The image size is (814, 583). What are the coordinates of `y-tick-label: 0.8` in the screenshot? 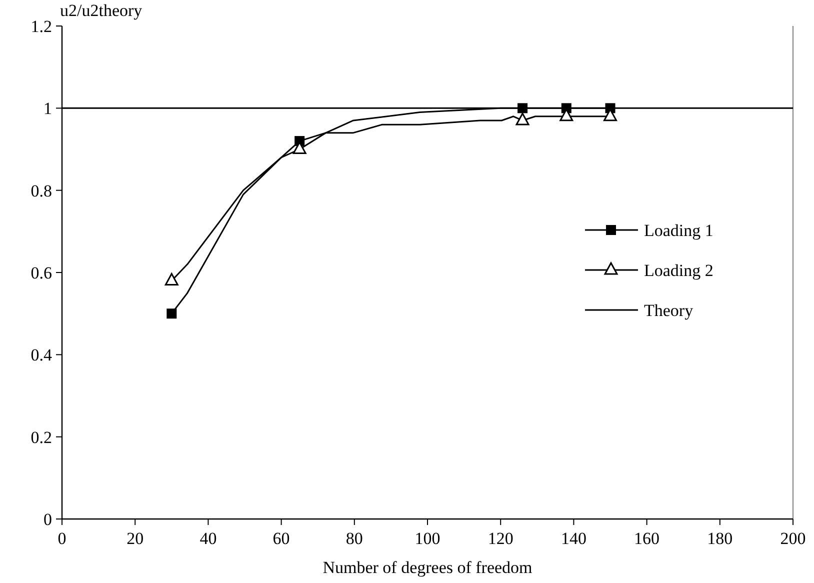 It's located at (41, 190).